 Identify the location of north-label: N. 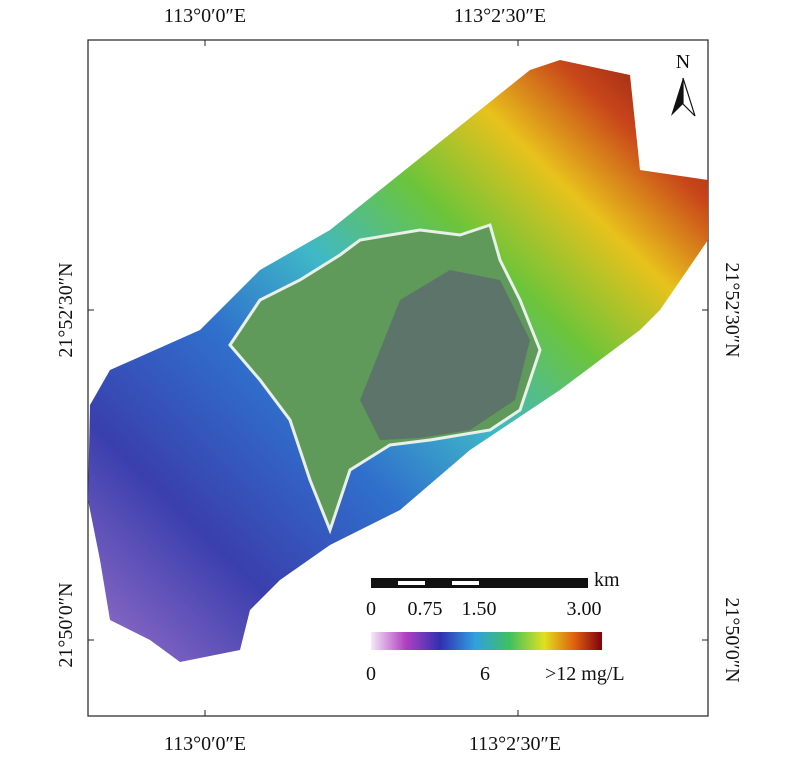
(683, 62).